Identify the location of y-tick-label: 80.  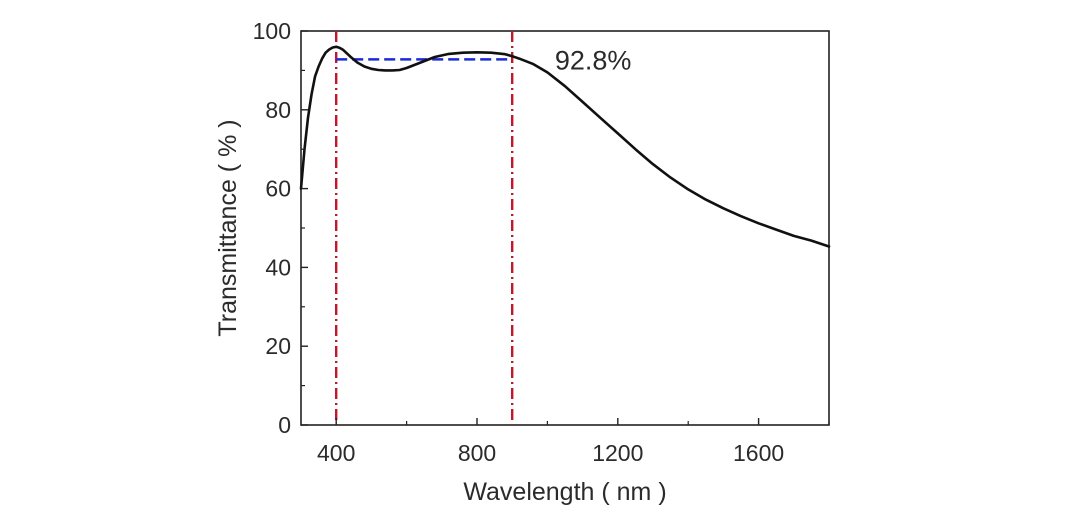
(278, 110).